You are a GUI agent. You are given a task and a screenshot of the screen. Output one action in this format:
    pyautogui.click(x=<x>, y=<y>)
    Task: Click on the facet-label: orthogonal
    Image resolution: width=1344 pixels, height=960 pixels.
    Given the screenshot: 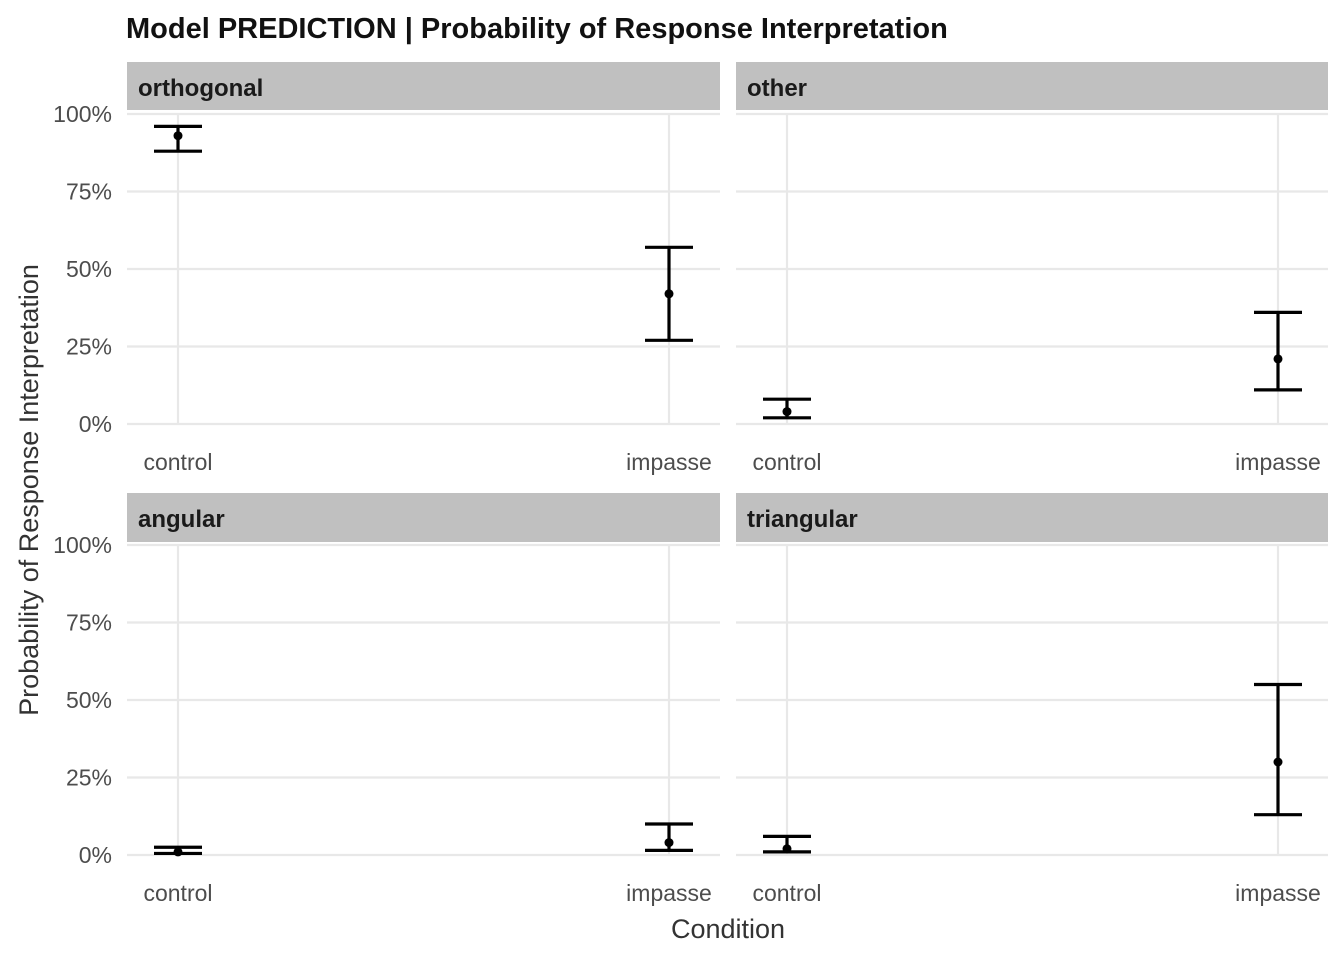 What is the action you would take?
    pyautogui.click(x=200, y=88)
    